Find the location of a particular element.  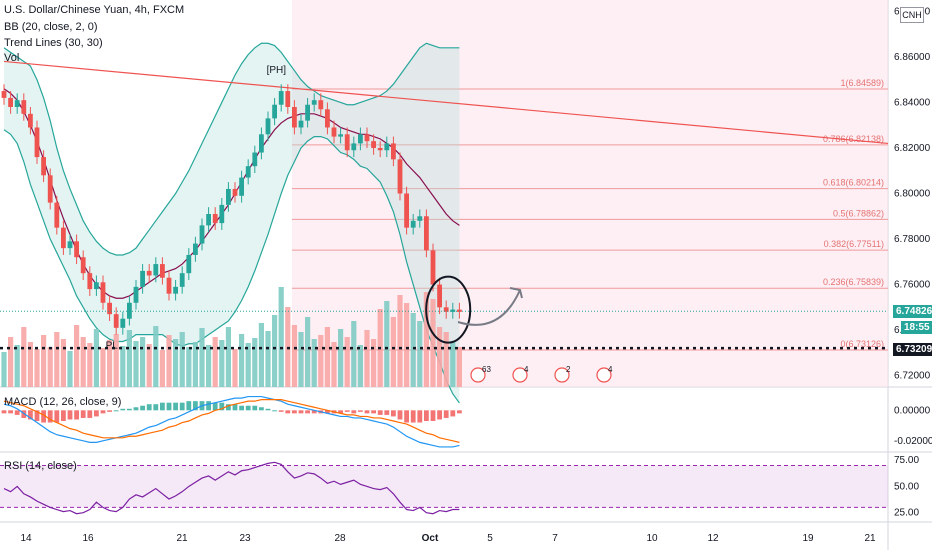

symbol-title: U.S. Dollar/Chinese Yuan, 4h, FXCM is located at coordinates (94, 10).